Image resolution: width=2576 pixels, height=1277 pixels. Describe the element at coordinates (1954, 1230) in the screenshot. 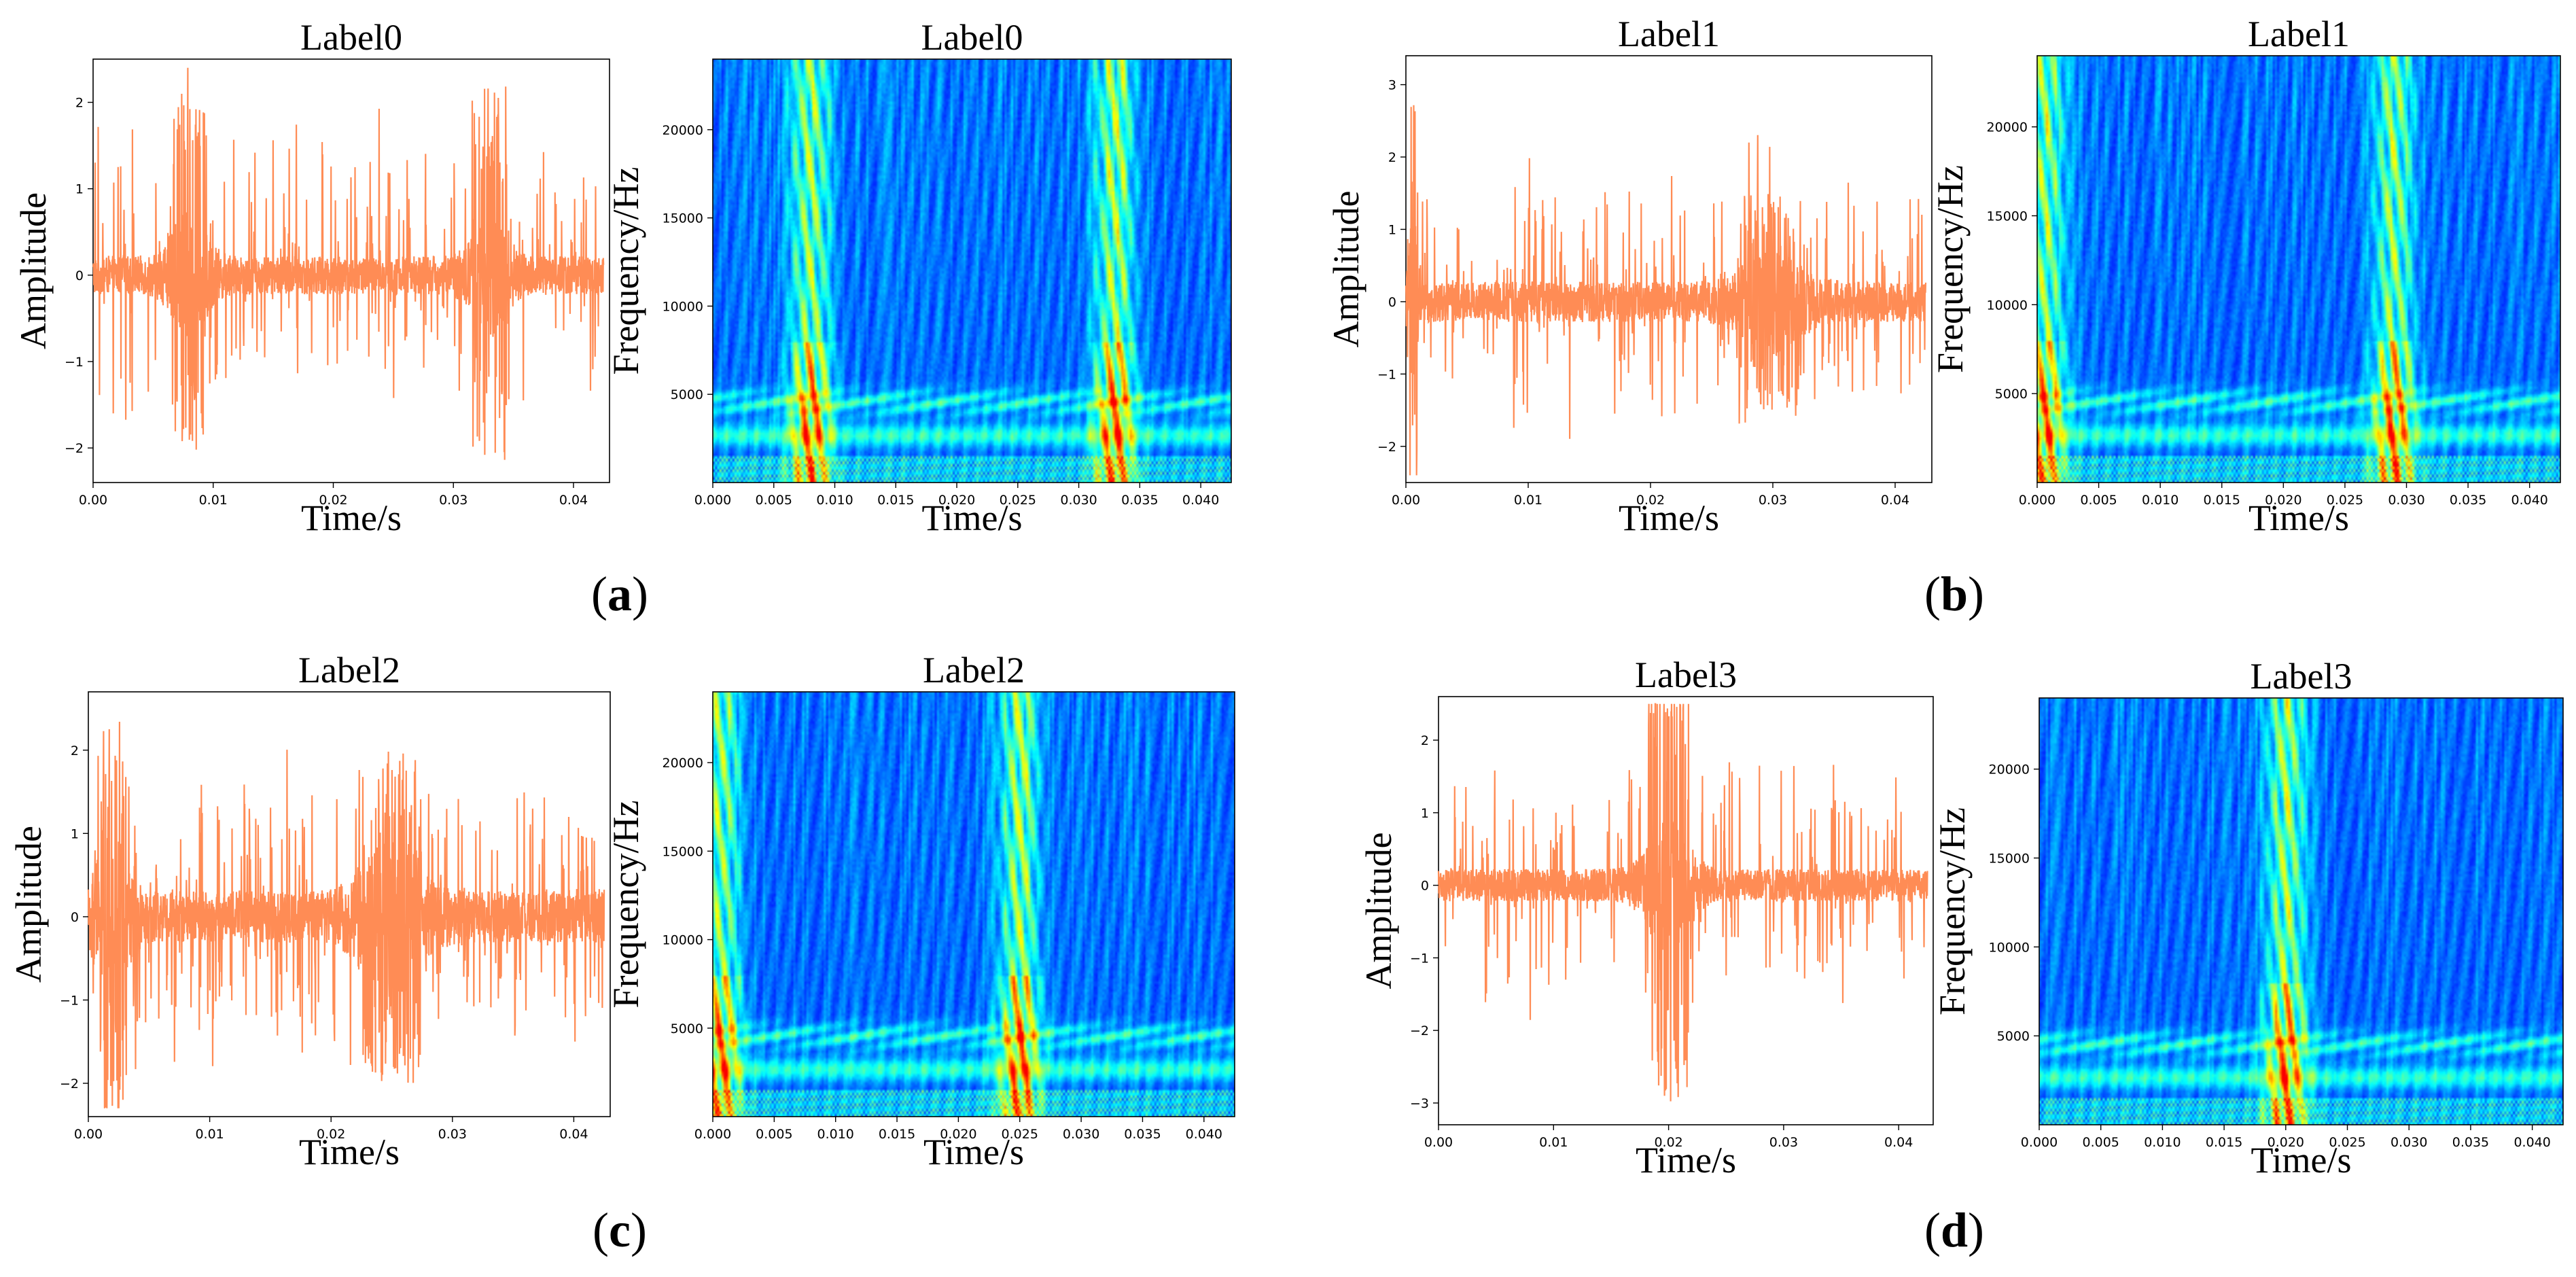

I see `panel-label: (d)` at that location.